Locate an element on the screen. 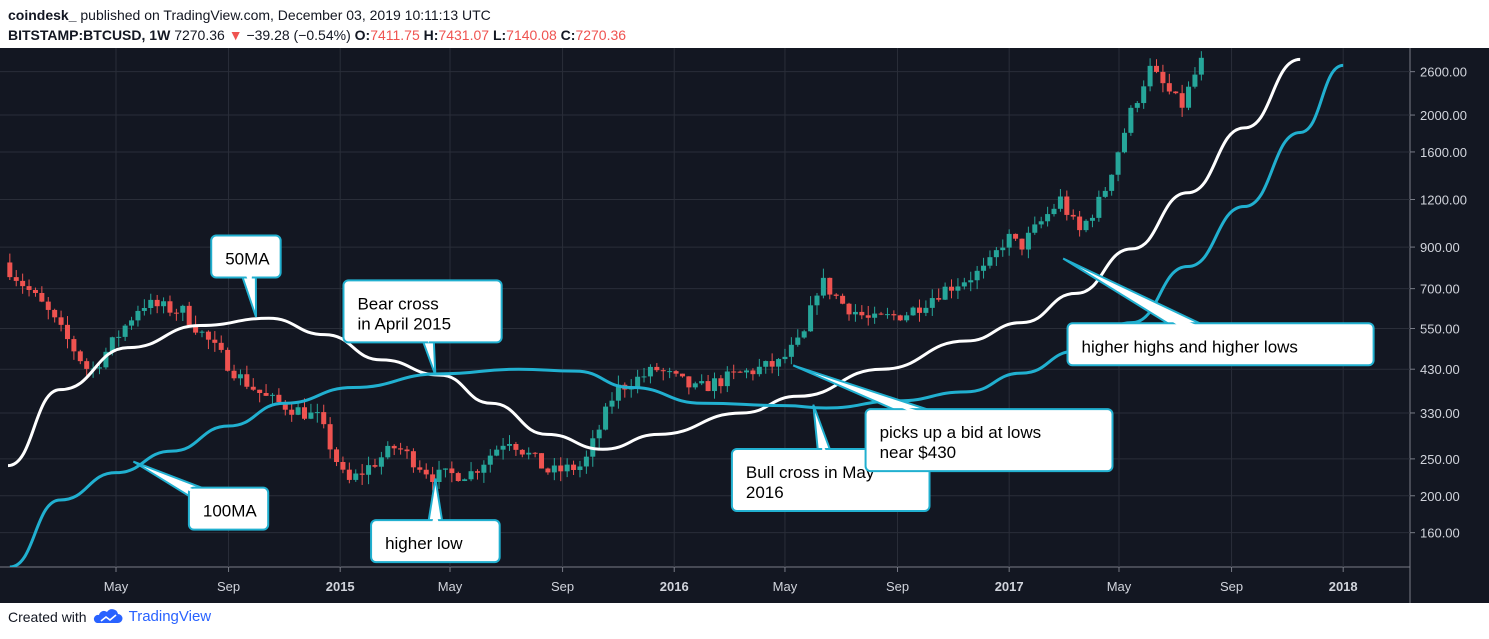 The height and width of the screenshot is (639, 1489). annotation-text: Bull cross in May is located at coordinates (810, 472).